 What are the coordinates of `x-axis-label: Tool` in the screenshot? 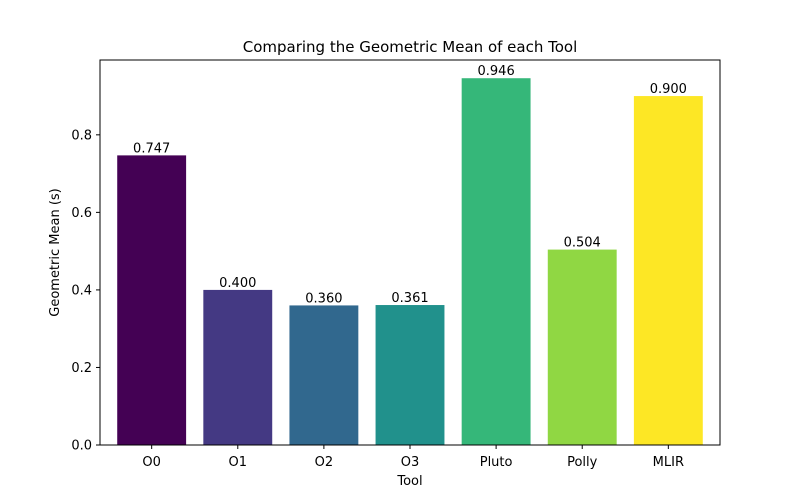 It's located at (409, 481).